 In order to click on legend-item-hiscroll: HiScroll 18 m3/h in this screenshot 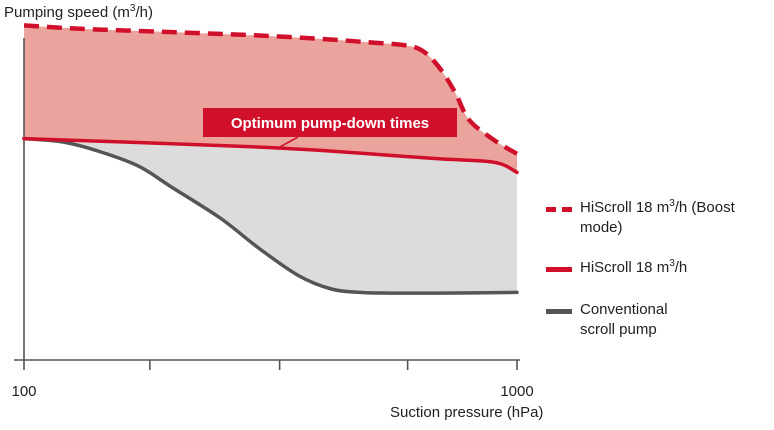, I will do `click(616, 268)`.